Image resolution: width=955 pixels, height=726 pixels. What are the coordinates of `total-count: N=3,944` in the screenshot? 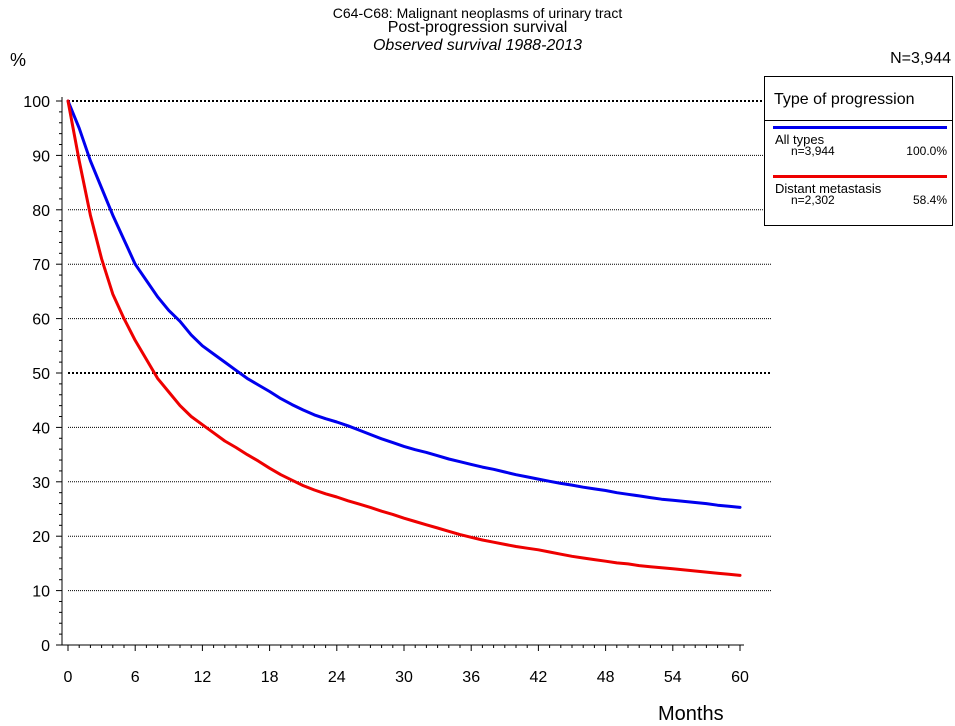 It's located at (920, 58).